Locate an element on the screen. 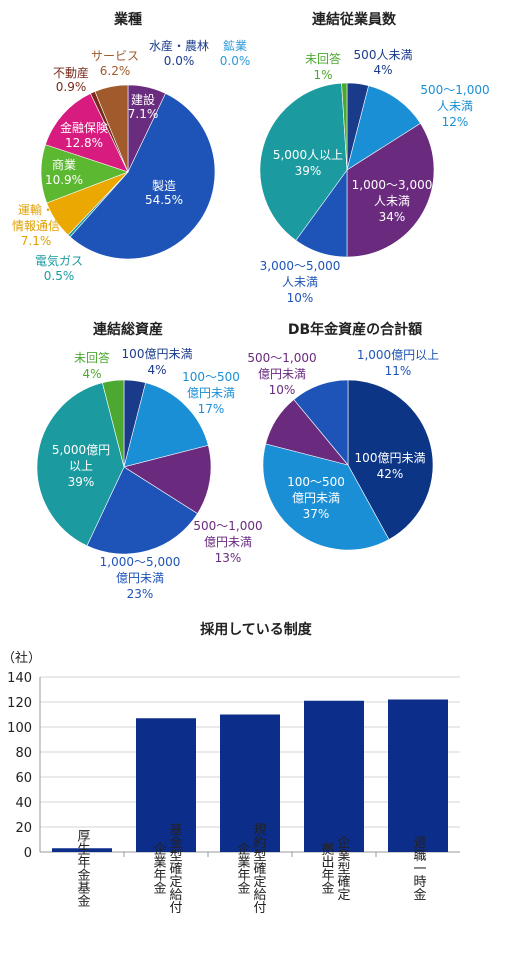 The image size is (512, 980). x-category-label: 企業型確定 is located at coordinates (343, 868).